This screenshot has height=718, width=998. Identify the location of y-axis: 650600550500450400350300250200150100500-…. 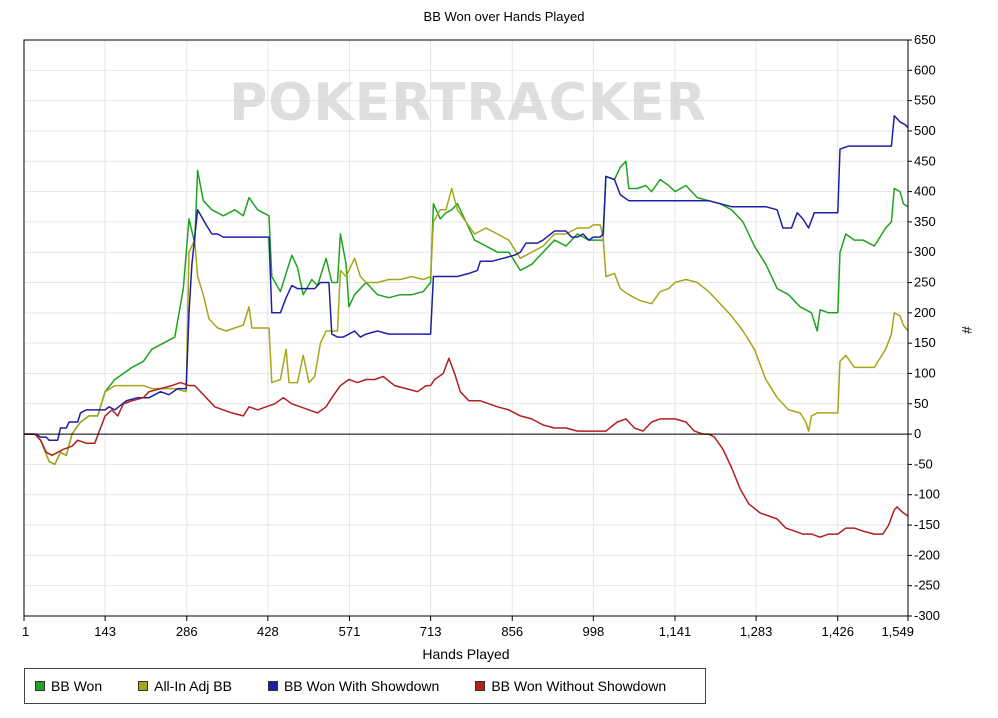
(924, 327).